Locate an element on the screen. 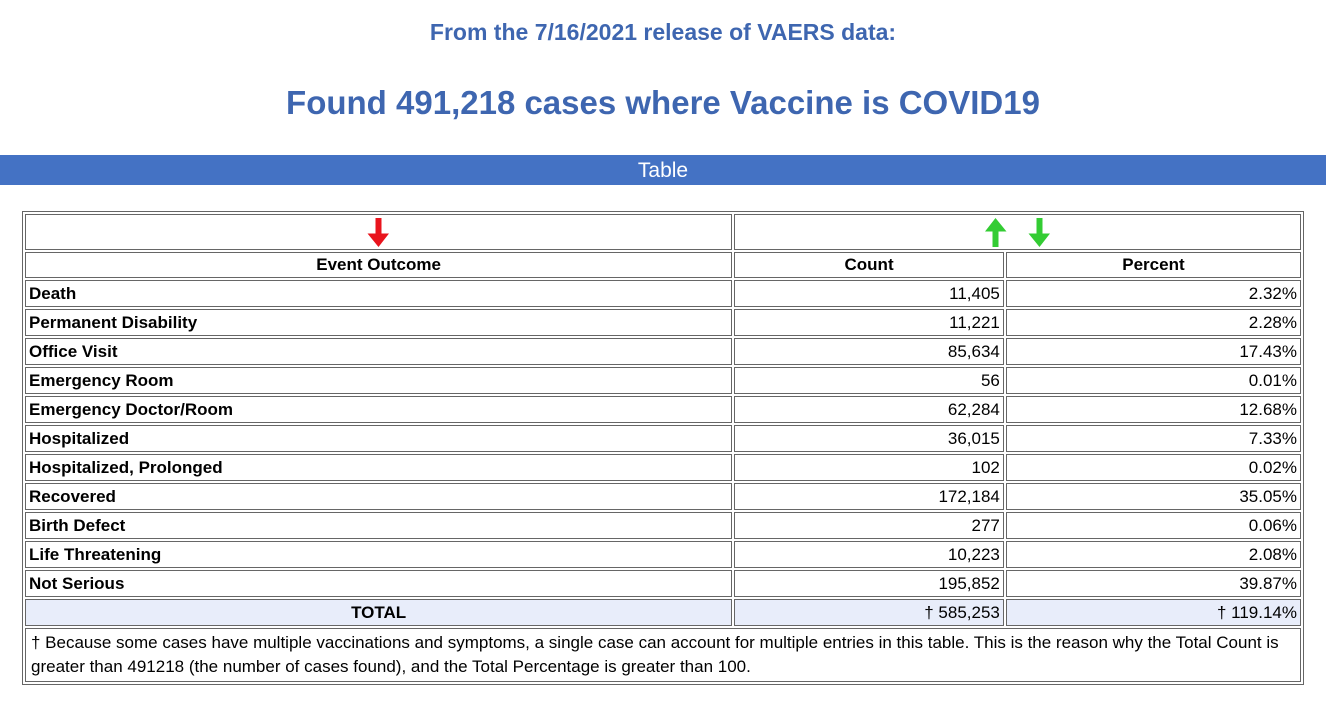 This screenshot has height=713, width=1326. value-sort-cell is located at coordinates (1017, 232).